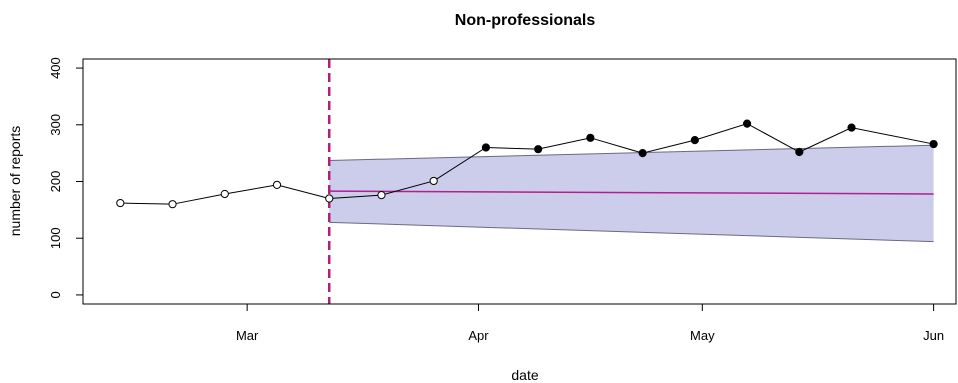 This screenshot has height=383, width=958. Describe the element at coordinates (631, 232) in the screenshot. I see `forecast-lower-line` at that location.